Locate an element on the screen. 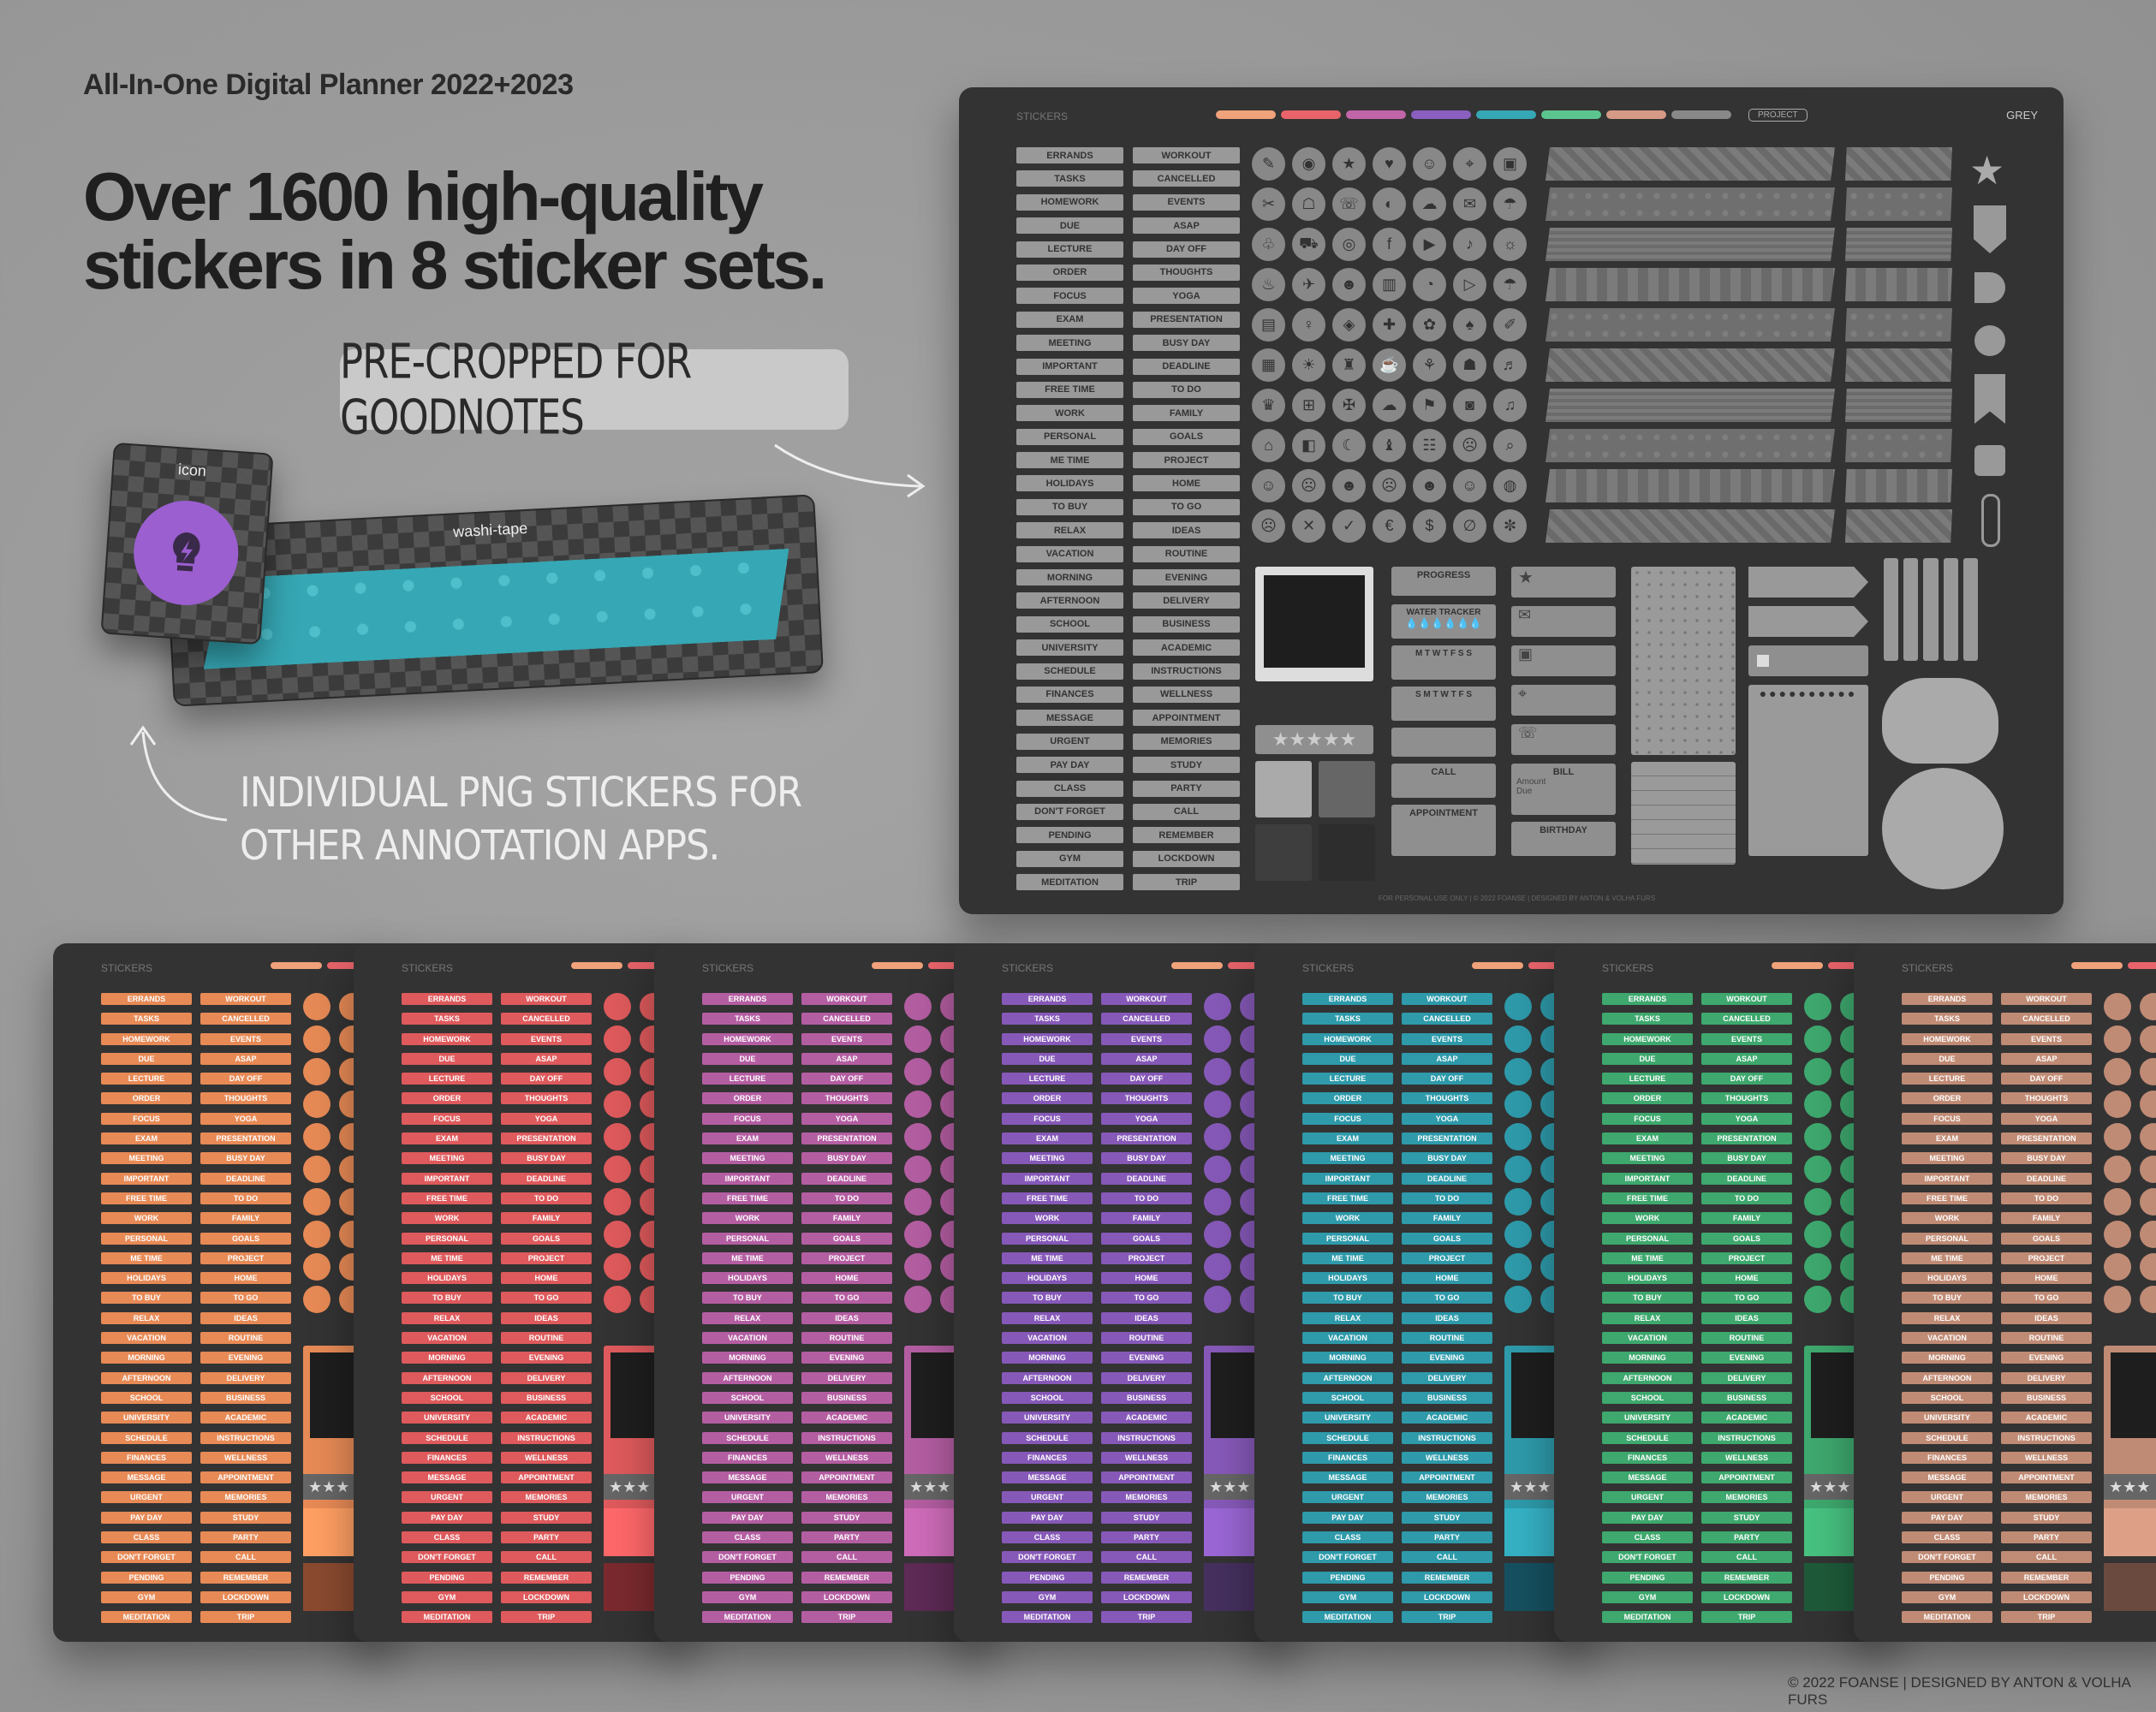  label-sticker: GYM is located at coordinates (1648, 1596).